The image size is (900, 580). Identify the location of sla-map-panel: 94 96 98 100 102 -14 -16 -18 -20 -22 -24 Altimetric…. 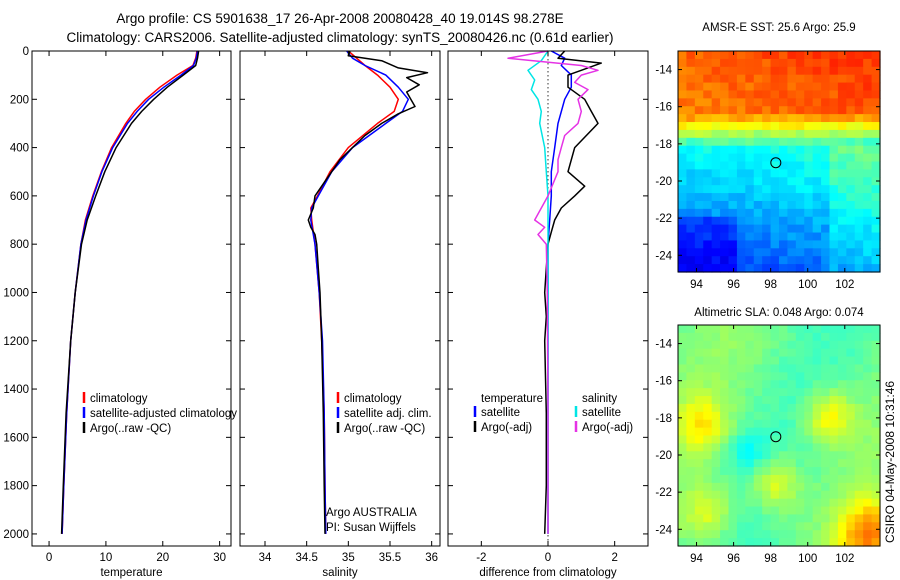
(768, 436).